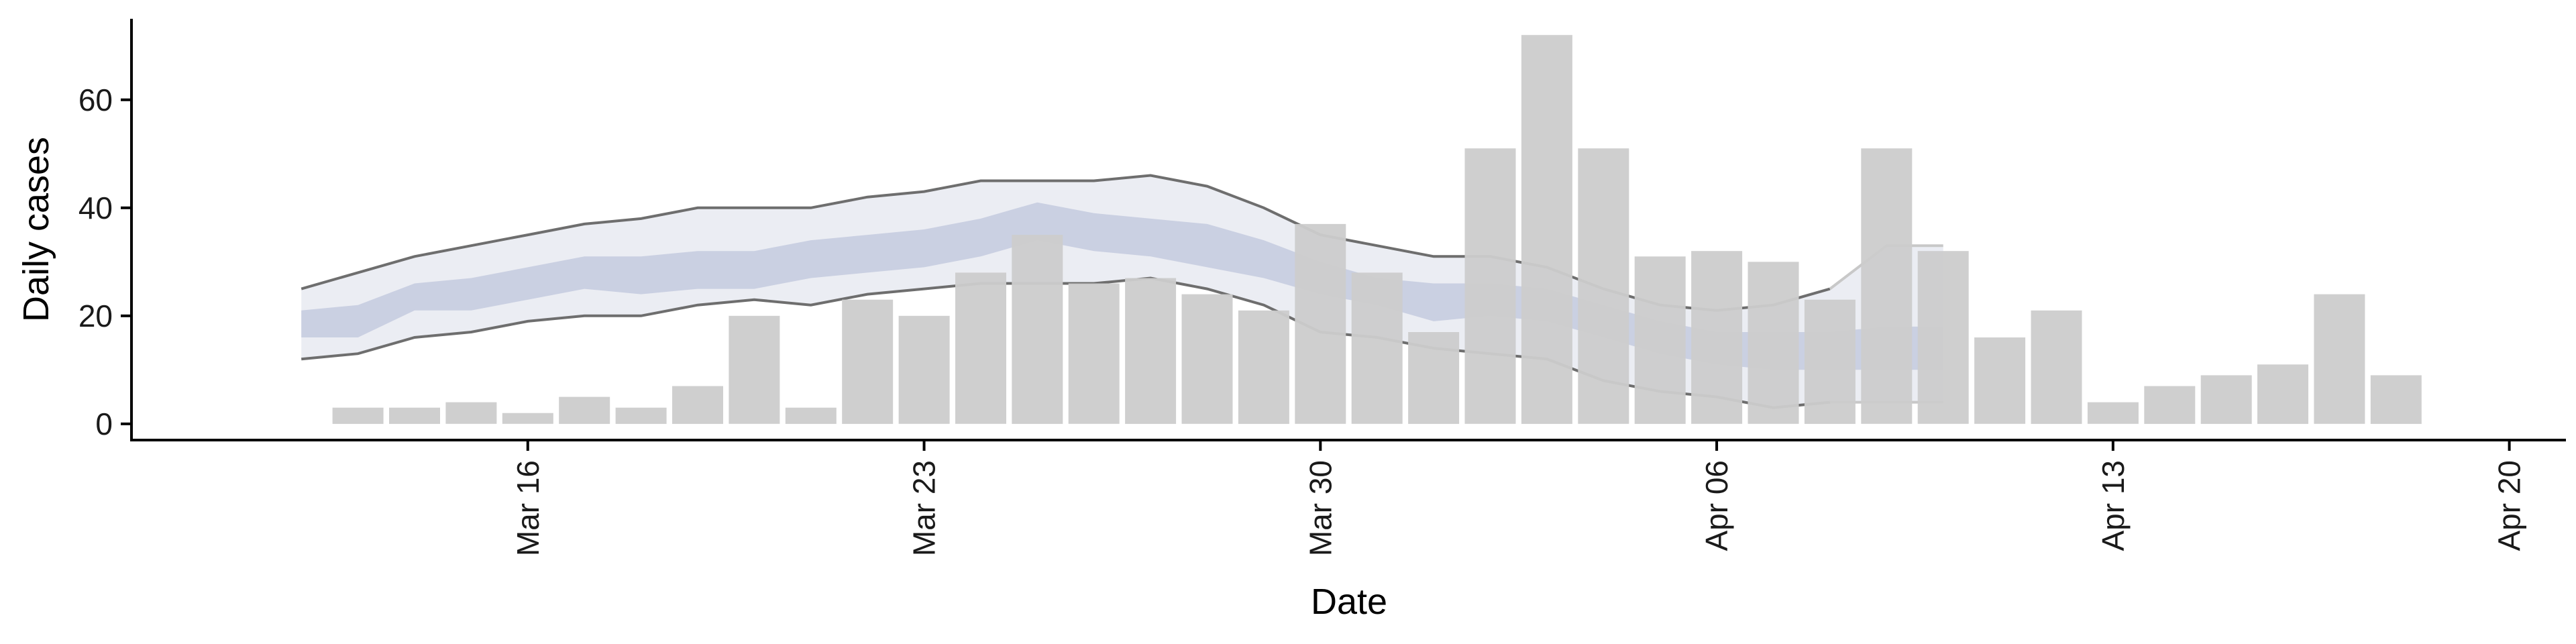  Describe the element at coordinates (36, 229) in the screenshot. I see `y-axis-title: Daily cases` at that location.